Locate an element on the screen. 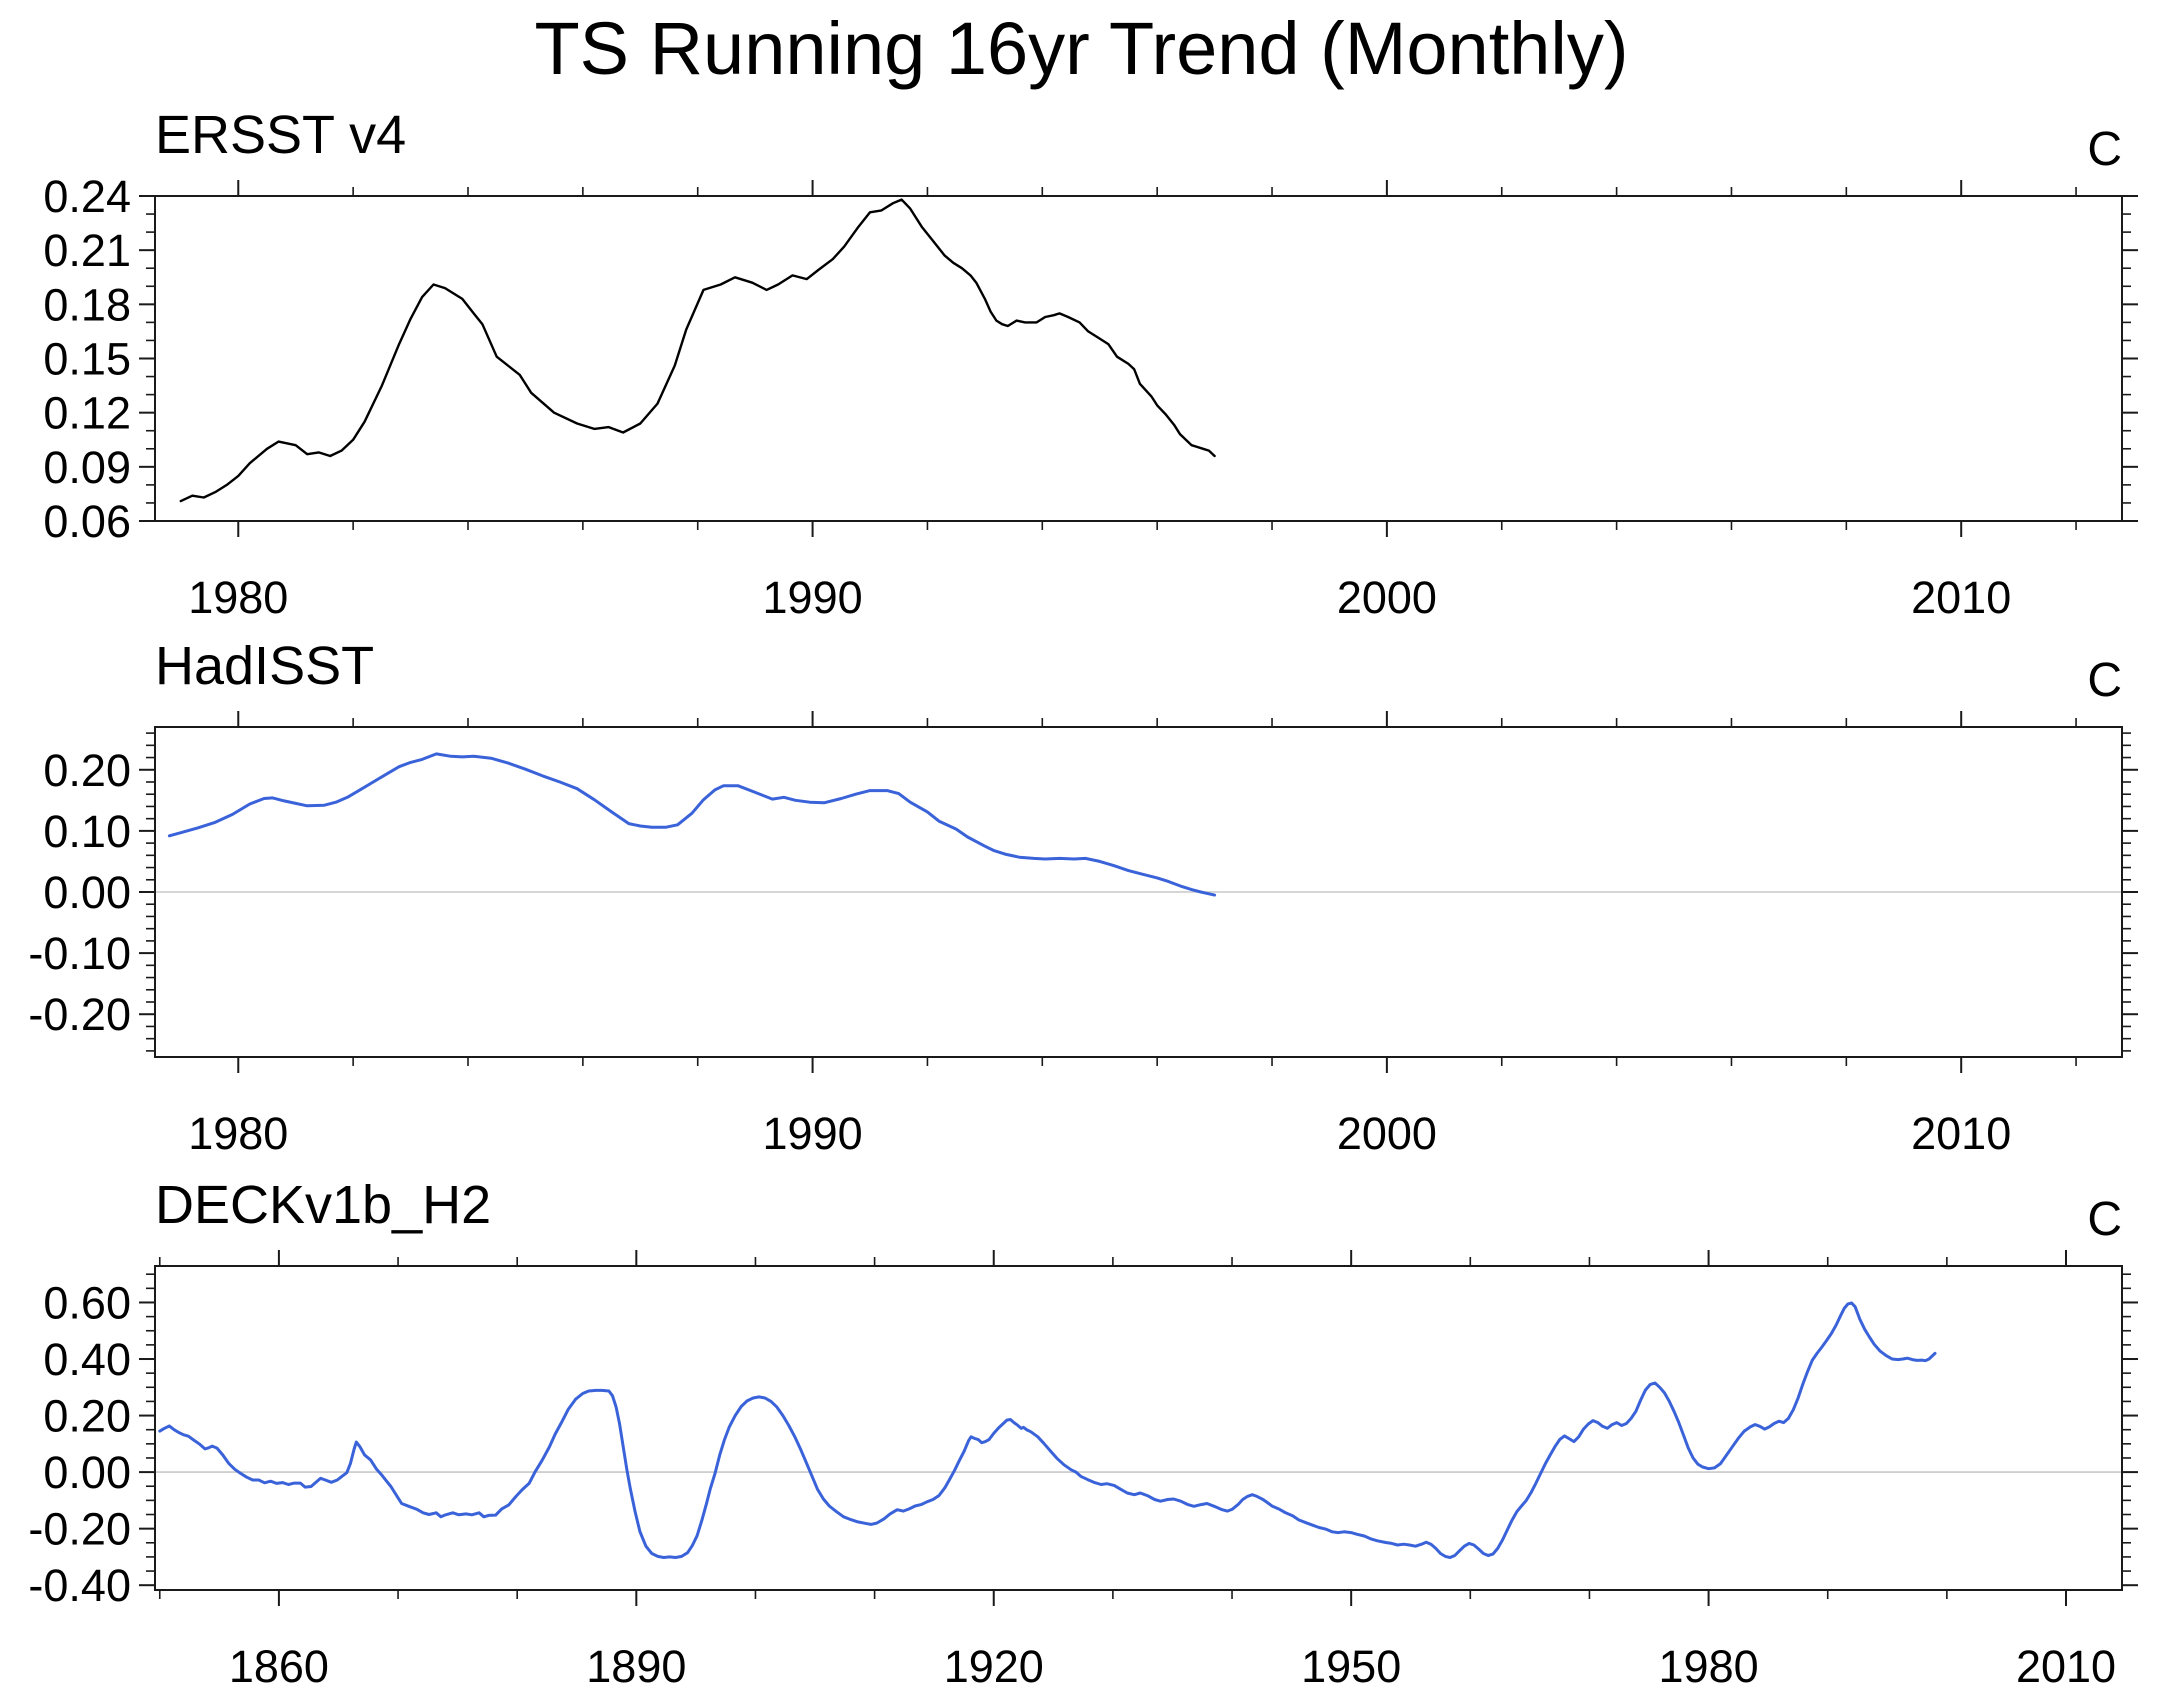 Image resolution: width=2163 pixels, height=1693 pixels. y-tick-label: 0.21 is located at coordinates (87, 250).